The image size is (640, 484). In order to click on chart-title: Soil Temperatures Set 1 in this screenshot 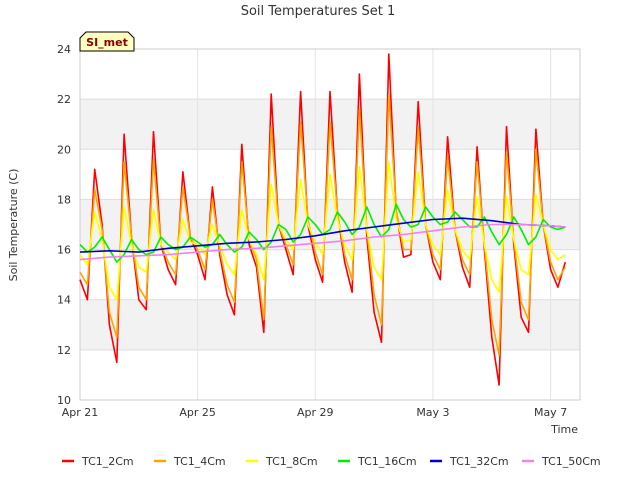, I will do `click(318, 11)`.